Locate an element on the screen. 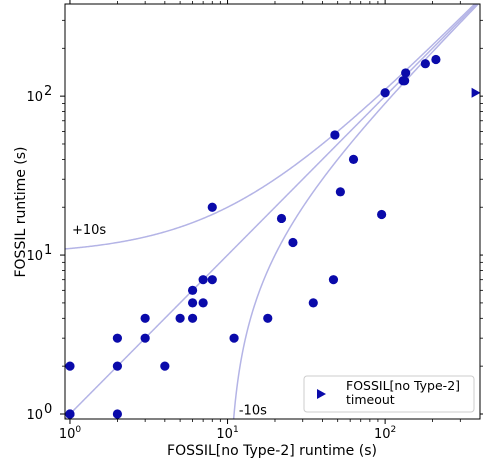 This screenshot has width=483, height=466. legend-box is located at coordinates (389, 394).